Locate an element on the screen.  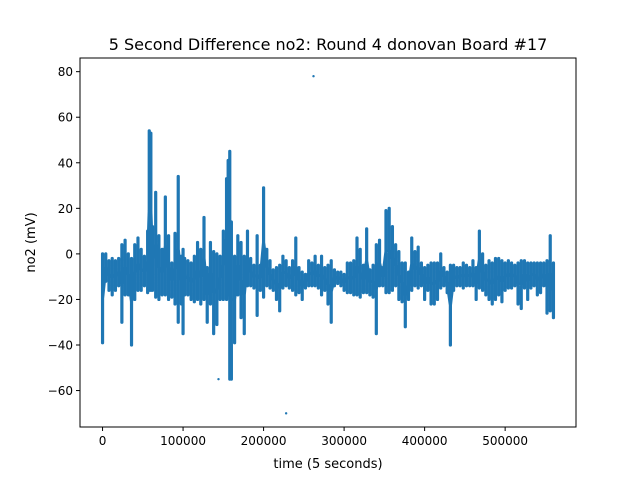
x-tick-label-4: 400000 is located at coordinates (425, 441).